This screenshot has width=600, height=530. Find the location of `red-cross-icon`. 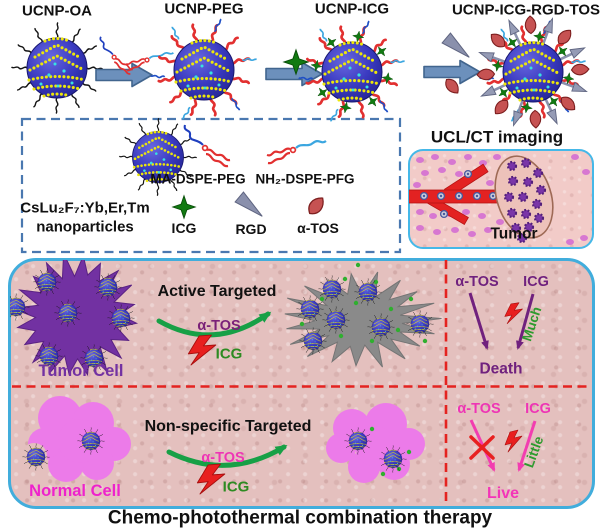

red-cross-icon is located at coordinates (482, 447).